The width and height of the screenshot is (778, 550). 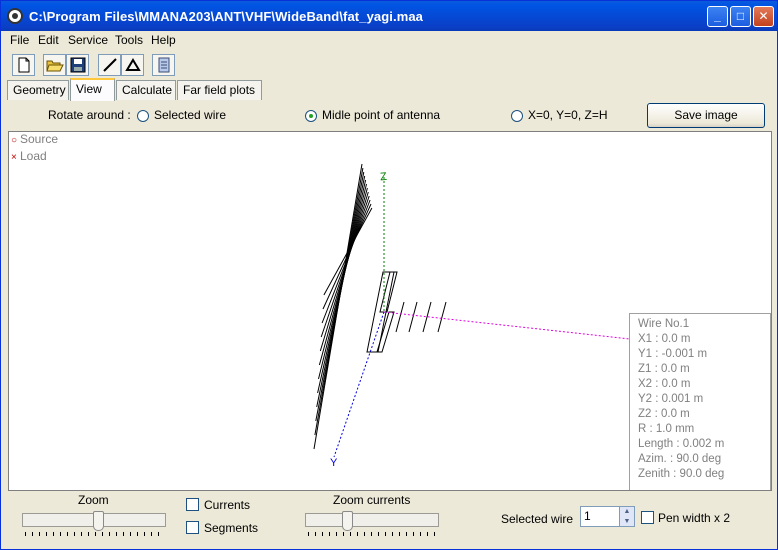 What do you see at coordinates (39, 139) in the screenshot?
I see `legend-source-label: Source` at bounding box center [39, 139].